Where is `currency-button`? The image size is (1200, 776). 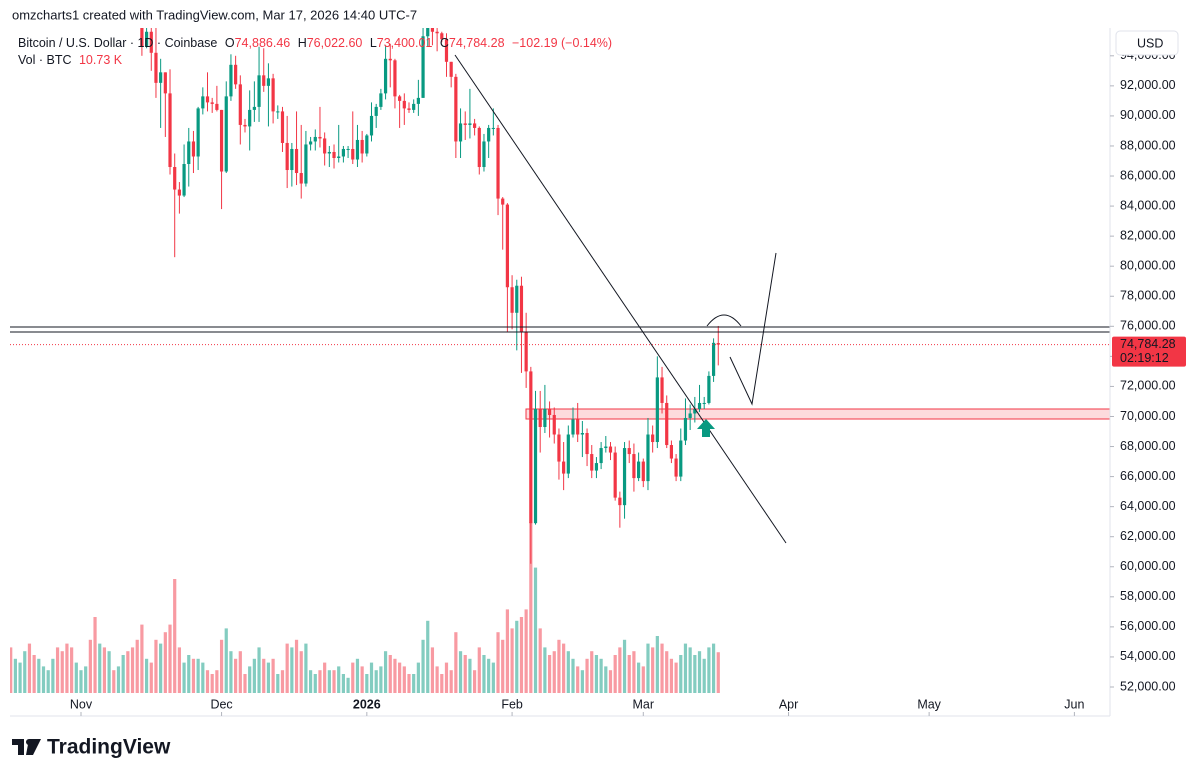 currency-button is located at coordinates (1147, 43).